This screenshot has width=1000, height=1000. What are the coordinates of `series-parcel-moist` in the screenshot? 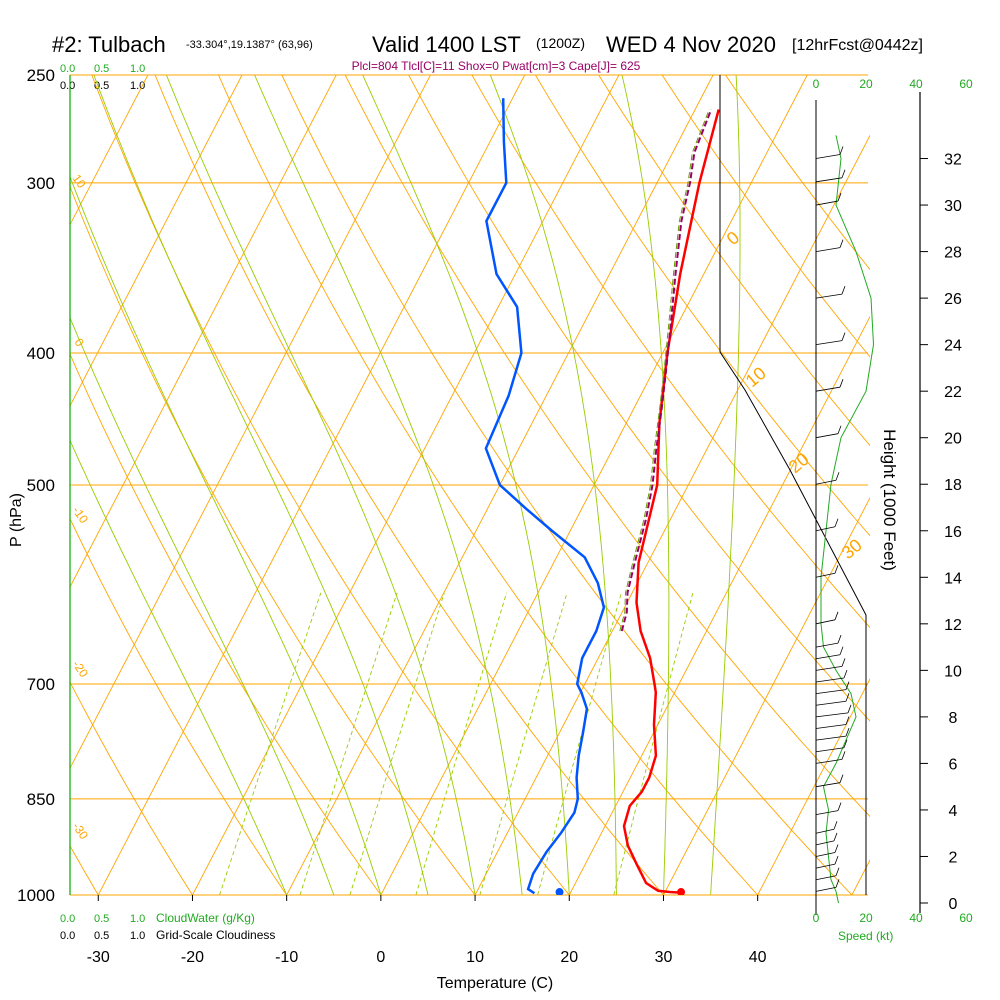 It's located at (664, 370).